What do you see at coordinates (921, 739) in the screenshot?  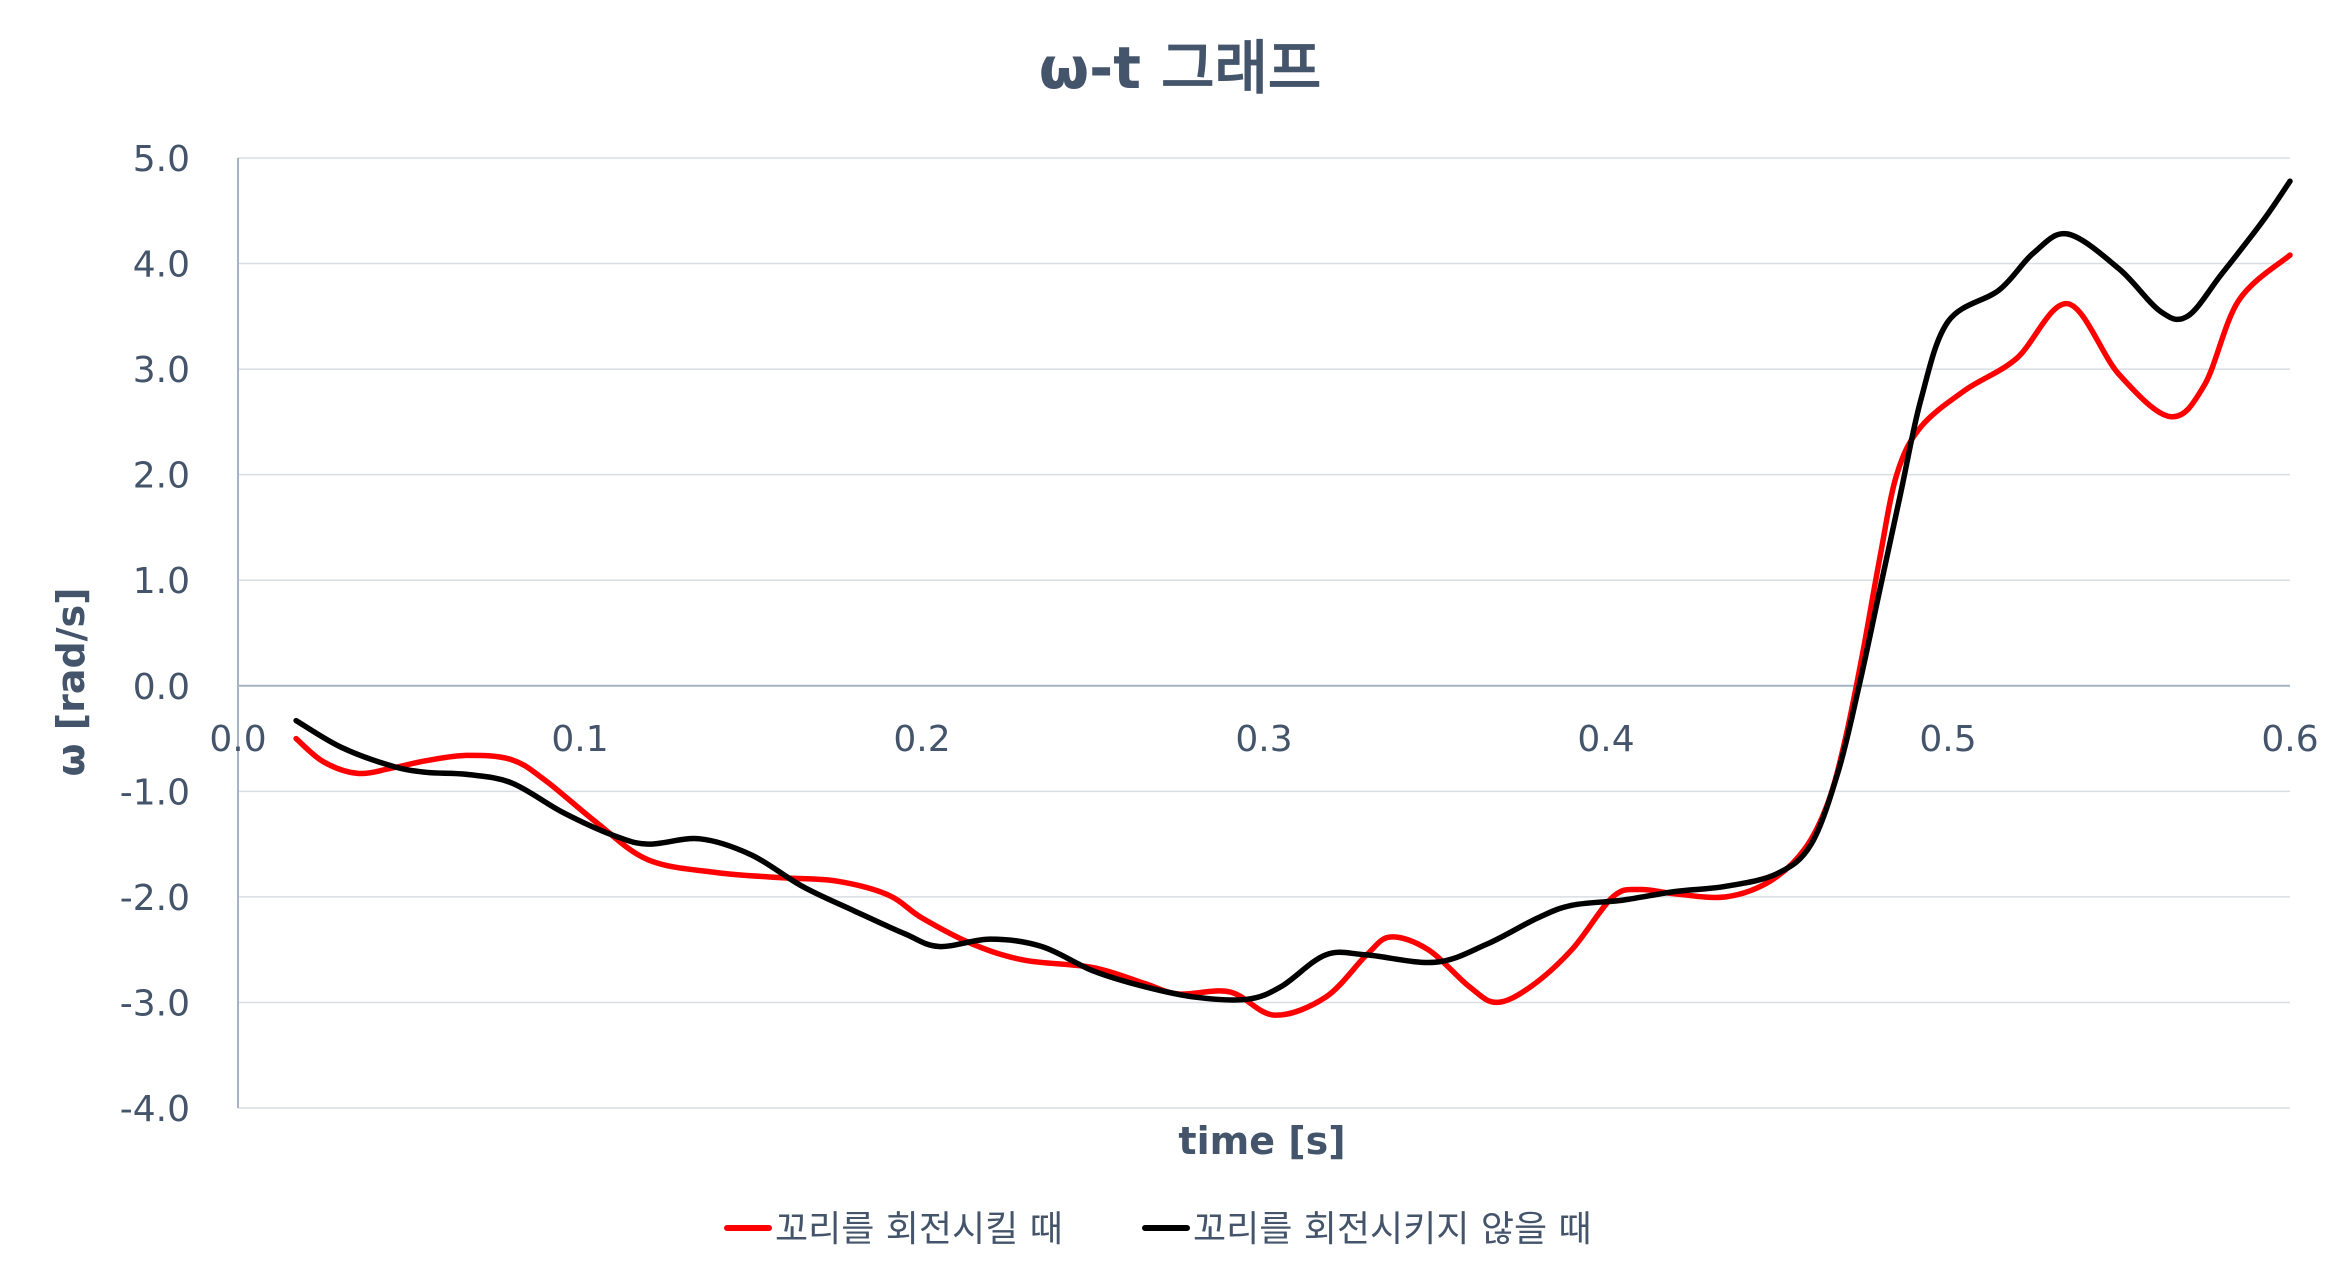 I see `x-tick-label: 0.2` at bounding box center [921, 739].